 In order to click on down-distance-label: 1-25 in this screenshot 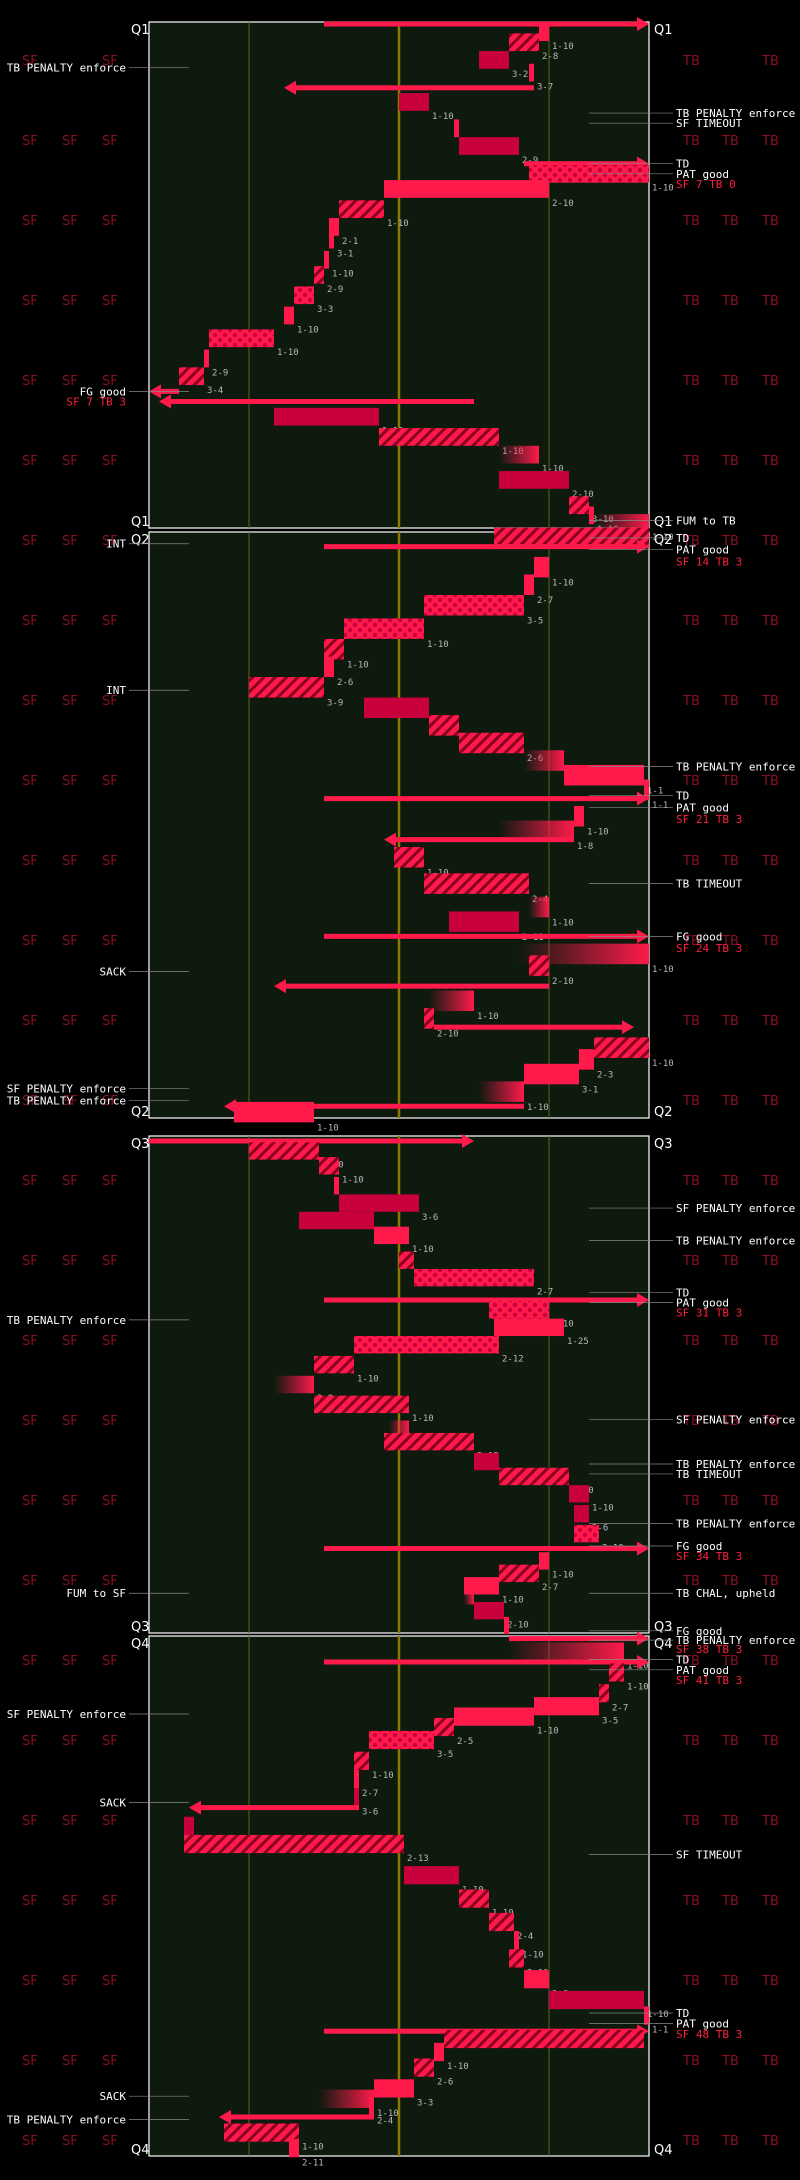, I will do `click(578, 1342)`.